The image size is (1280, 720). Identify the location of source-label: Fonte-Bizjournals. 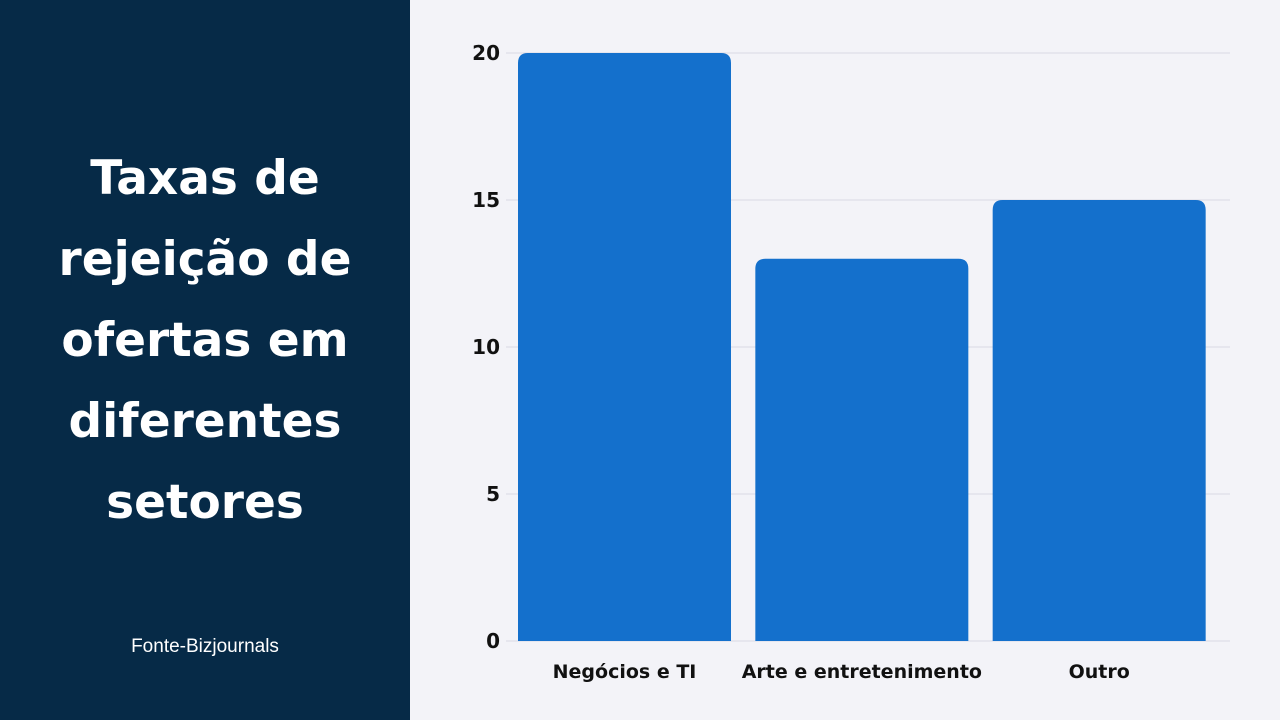
(205, 646).